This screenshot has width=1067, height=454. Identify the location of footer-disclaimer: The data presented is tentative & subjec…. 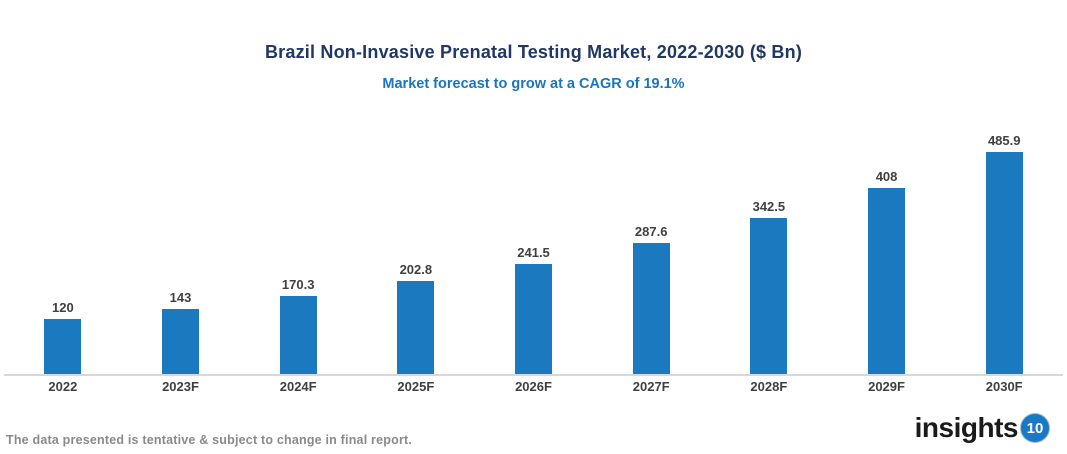
(209, 440).